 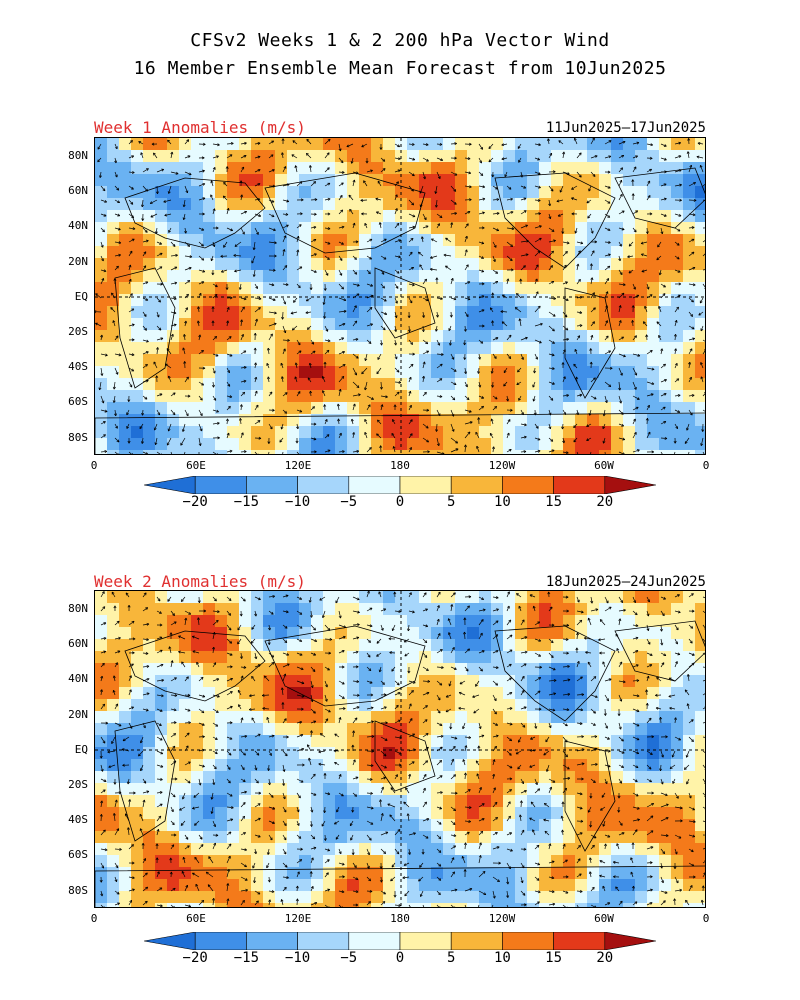 I want to click on week2-panel-title: Week 2 Anomalies (m/s), so click(x=200, y=581).